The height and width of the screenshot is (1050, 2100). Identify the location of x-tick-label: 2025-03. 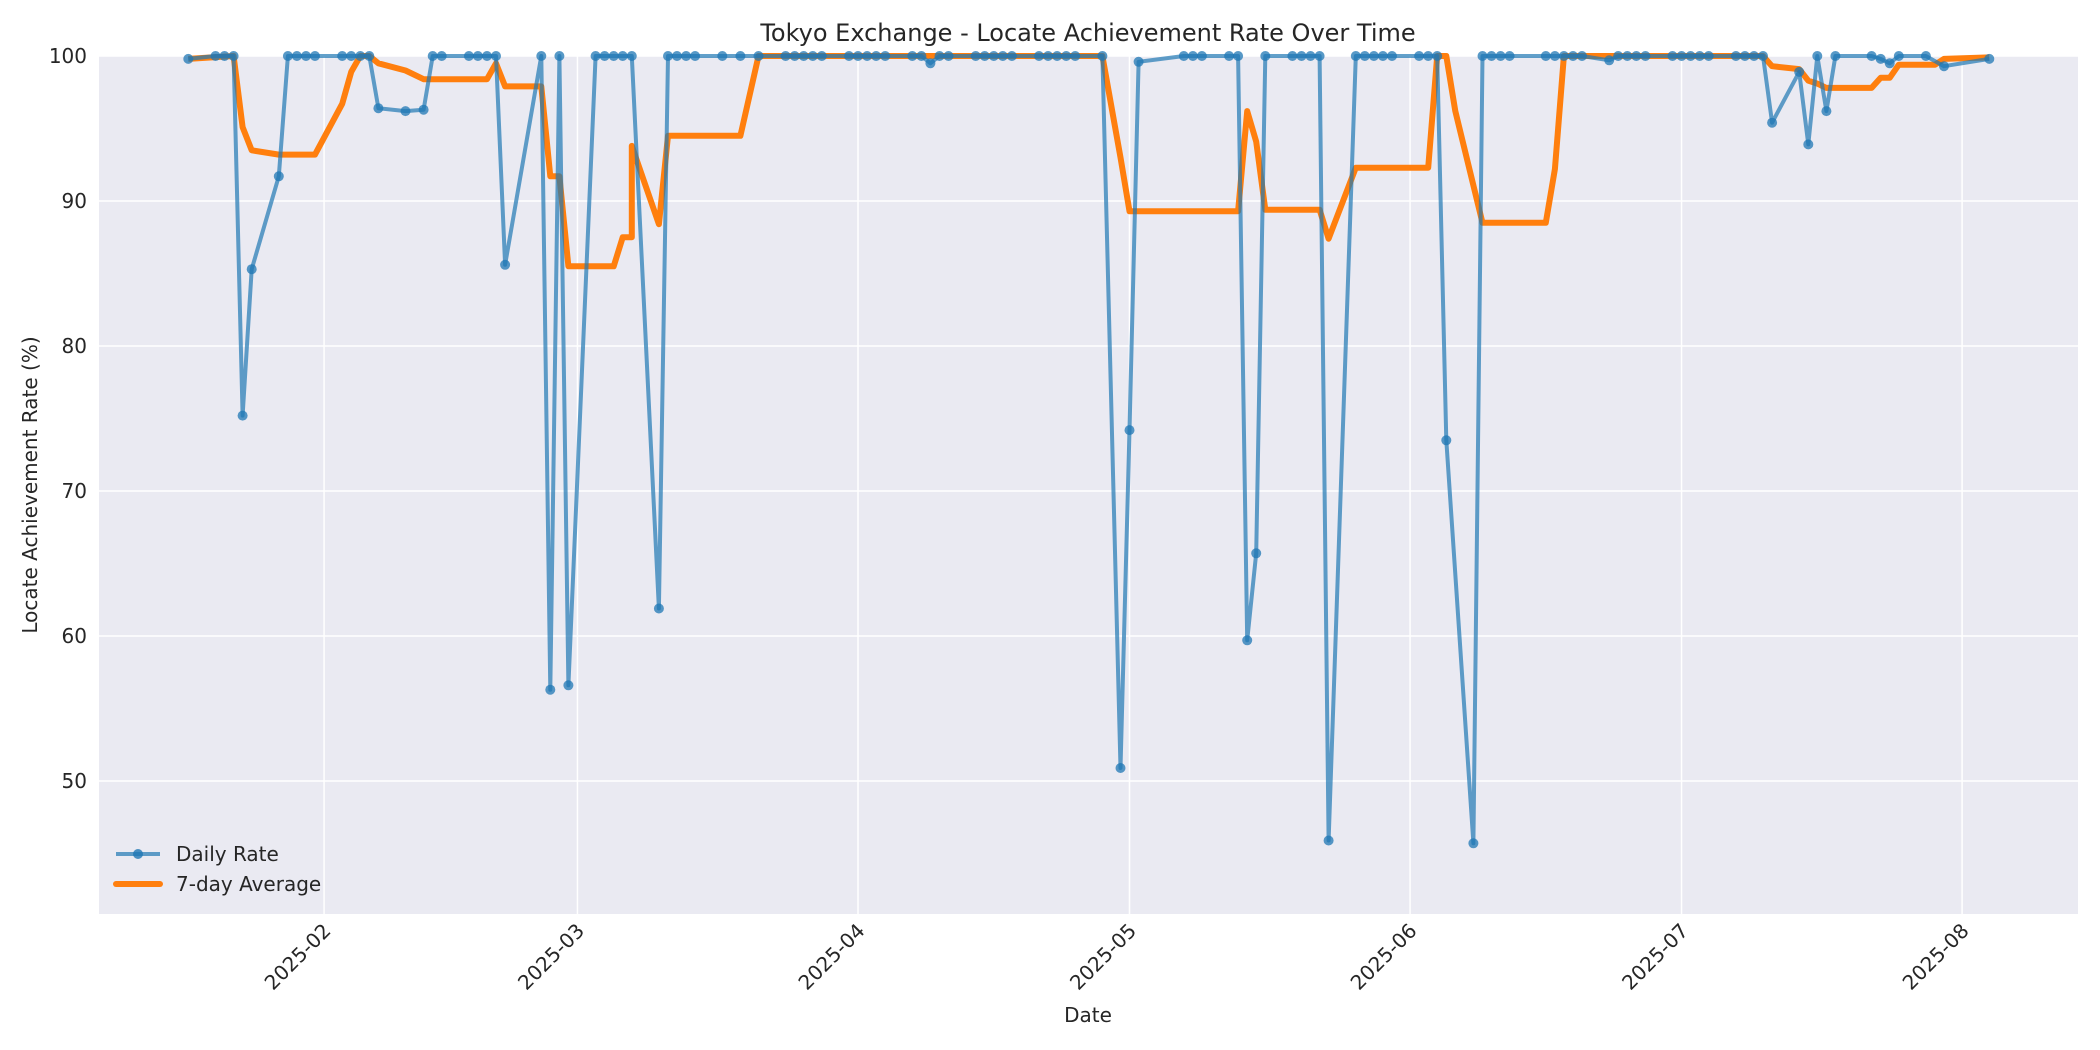
(551, 957).